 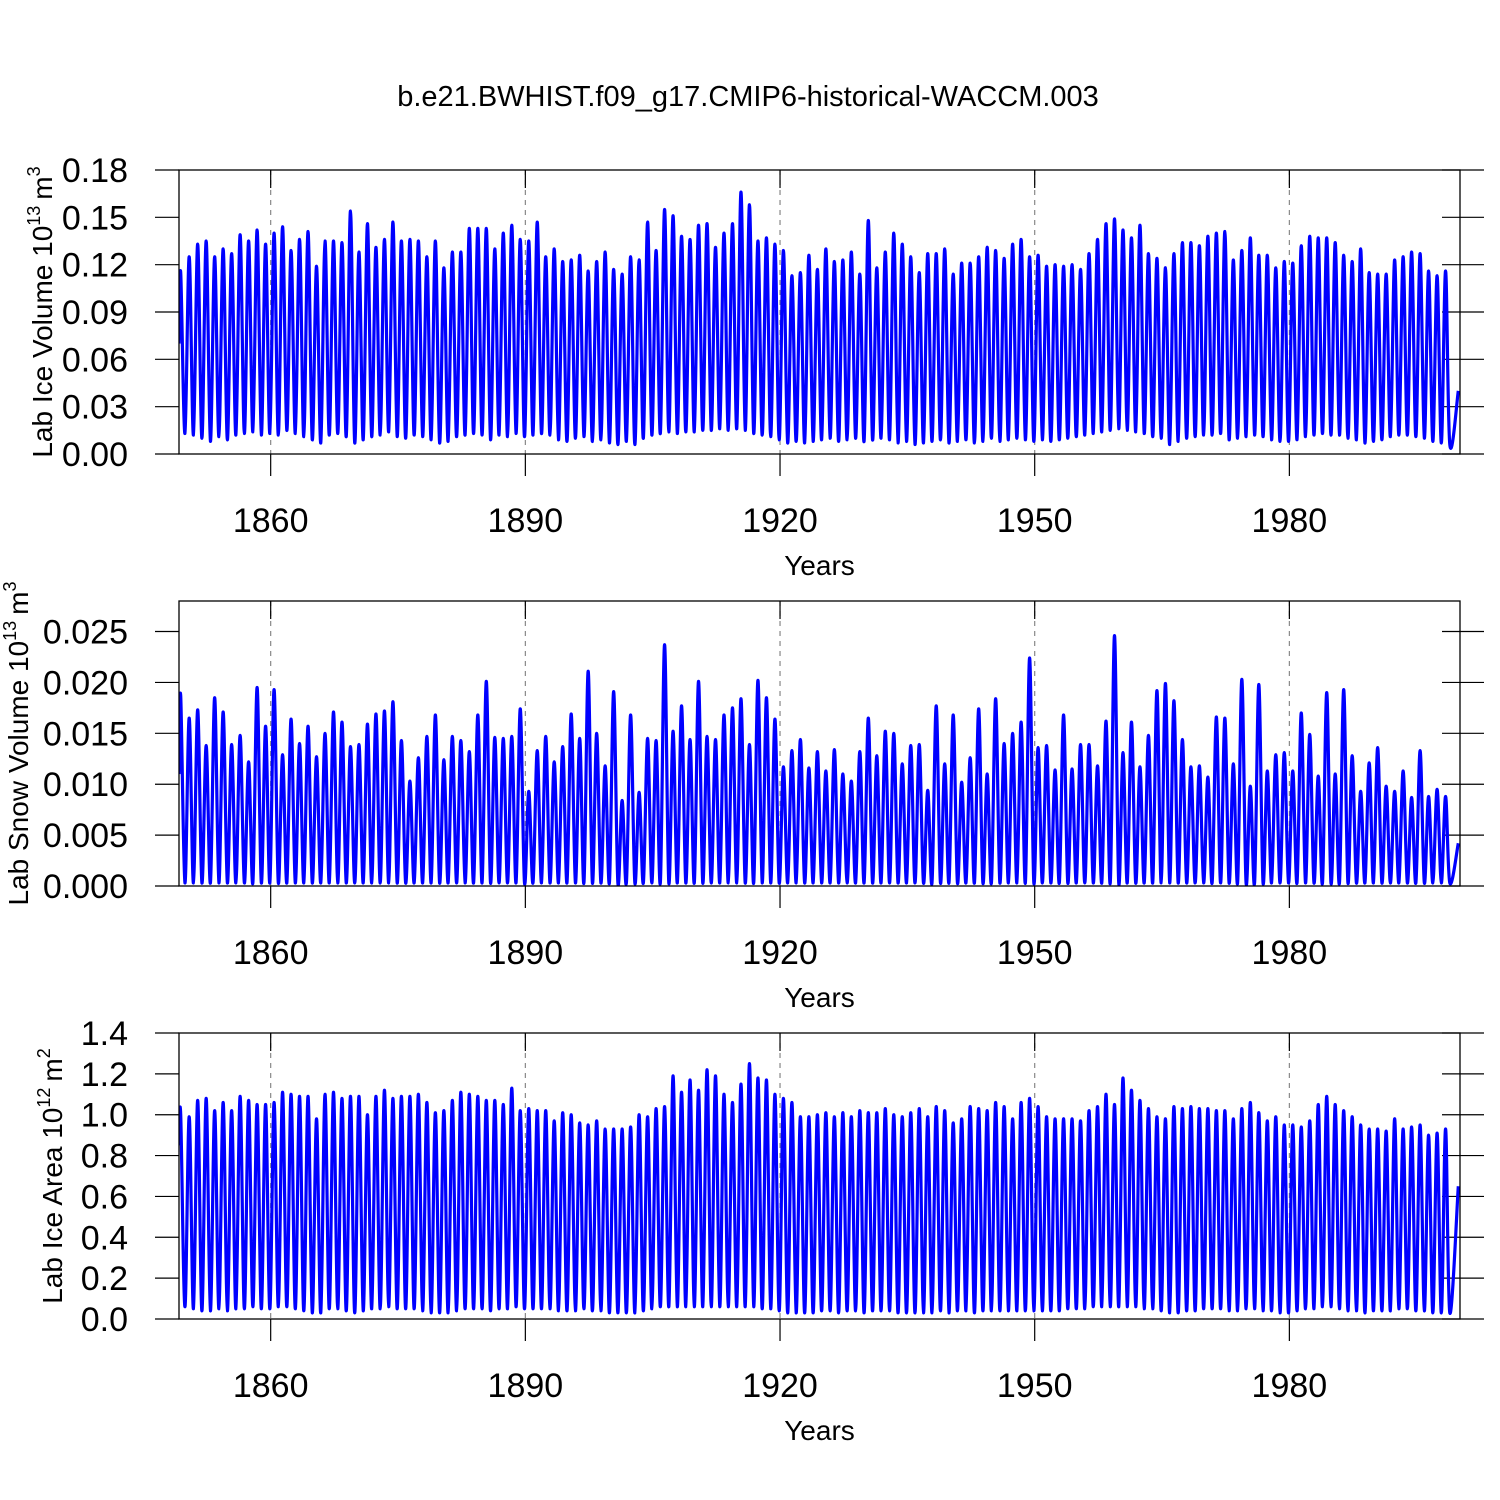 I want to click on y-tick-label: 0.025, so click(x=85, y=633).